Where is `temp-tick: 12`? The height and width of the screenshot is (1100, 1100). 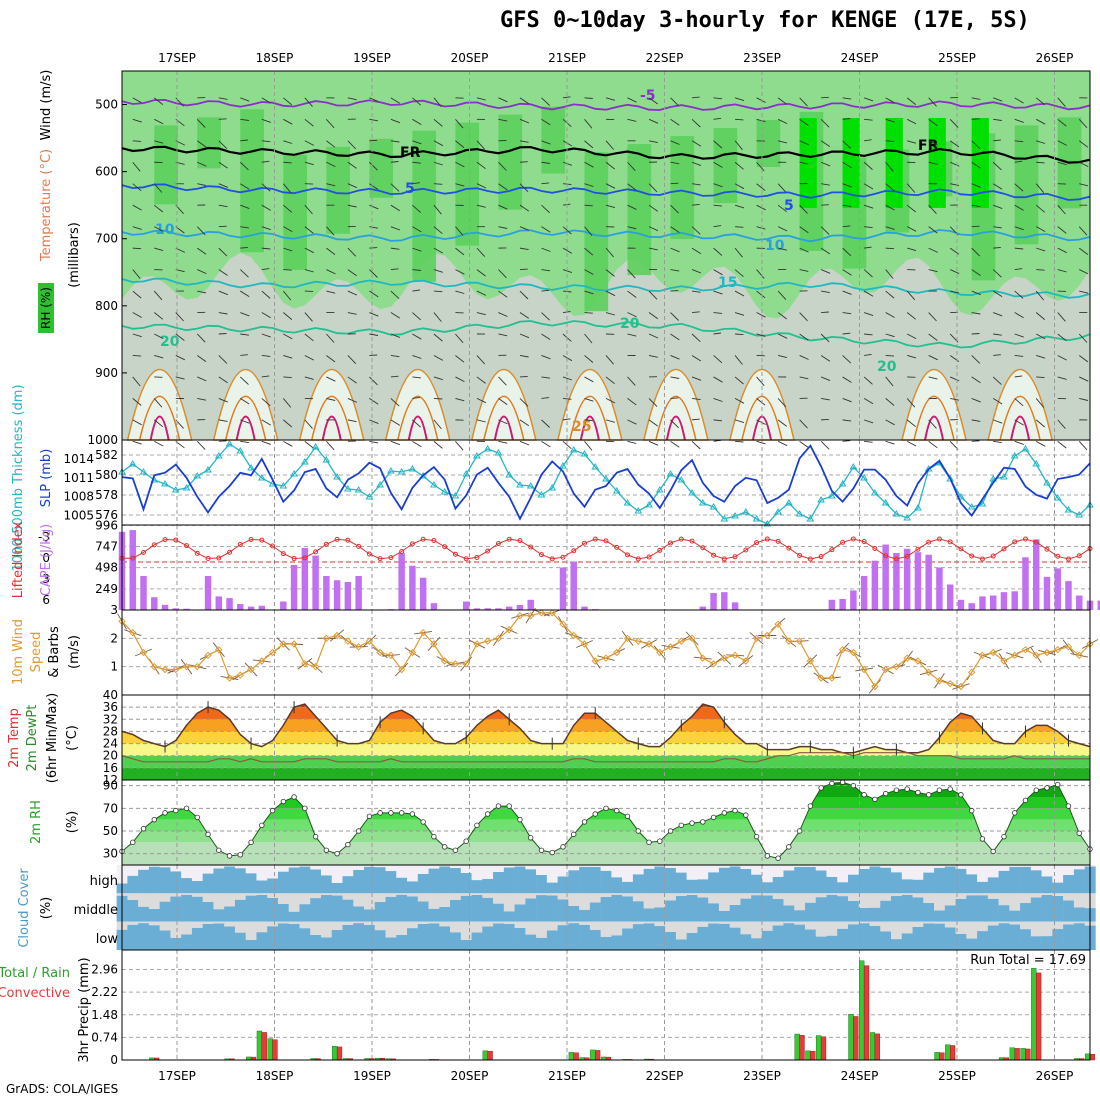 temp-tick: 12 is located at coordinates (110, 780).